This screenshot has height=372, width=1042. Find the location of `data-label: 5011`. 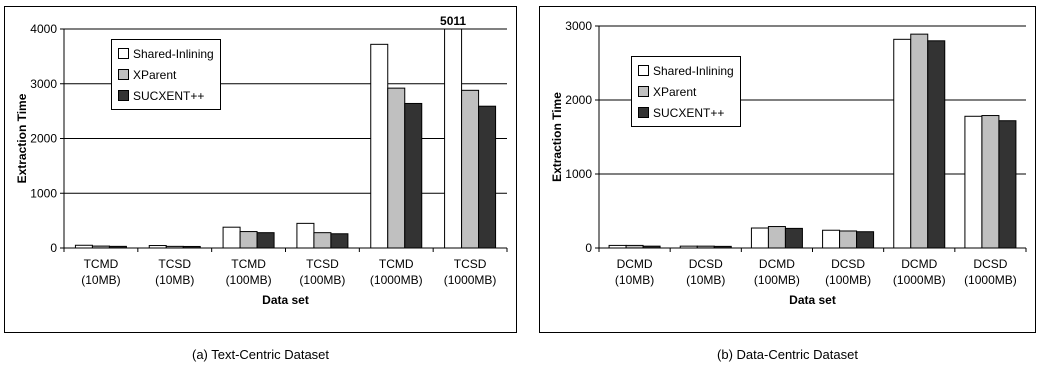

data-label: 5011 is located at coordinates (453, 21).